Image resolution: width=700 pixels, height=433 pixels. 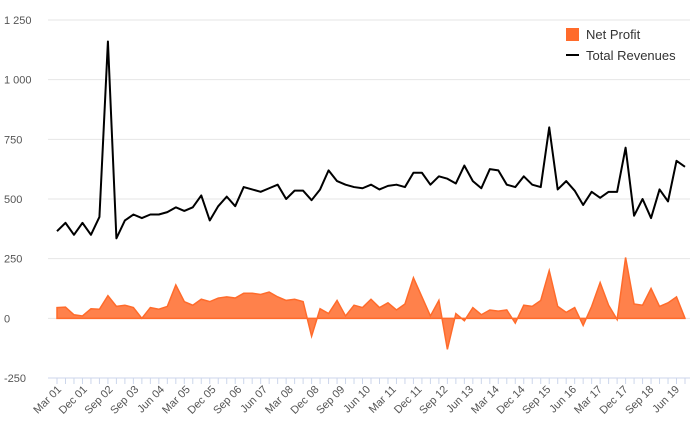 I want to click on x-tick-label: Sep 09, so click(x=330, y=400).